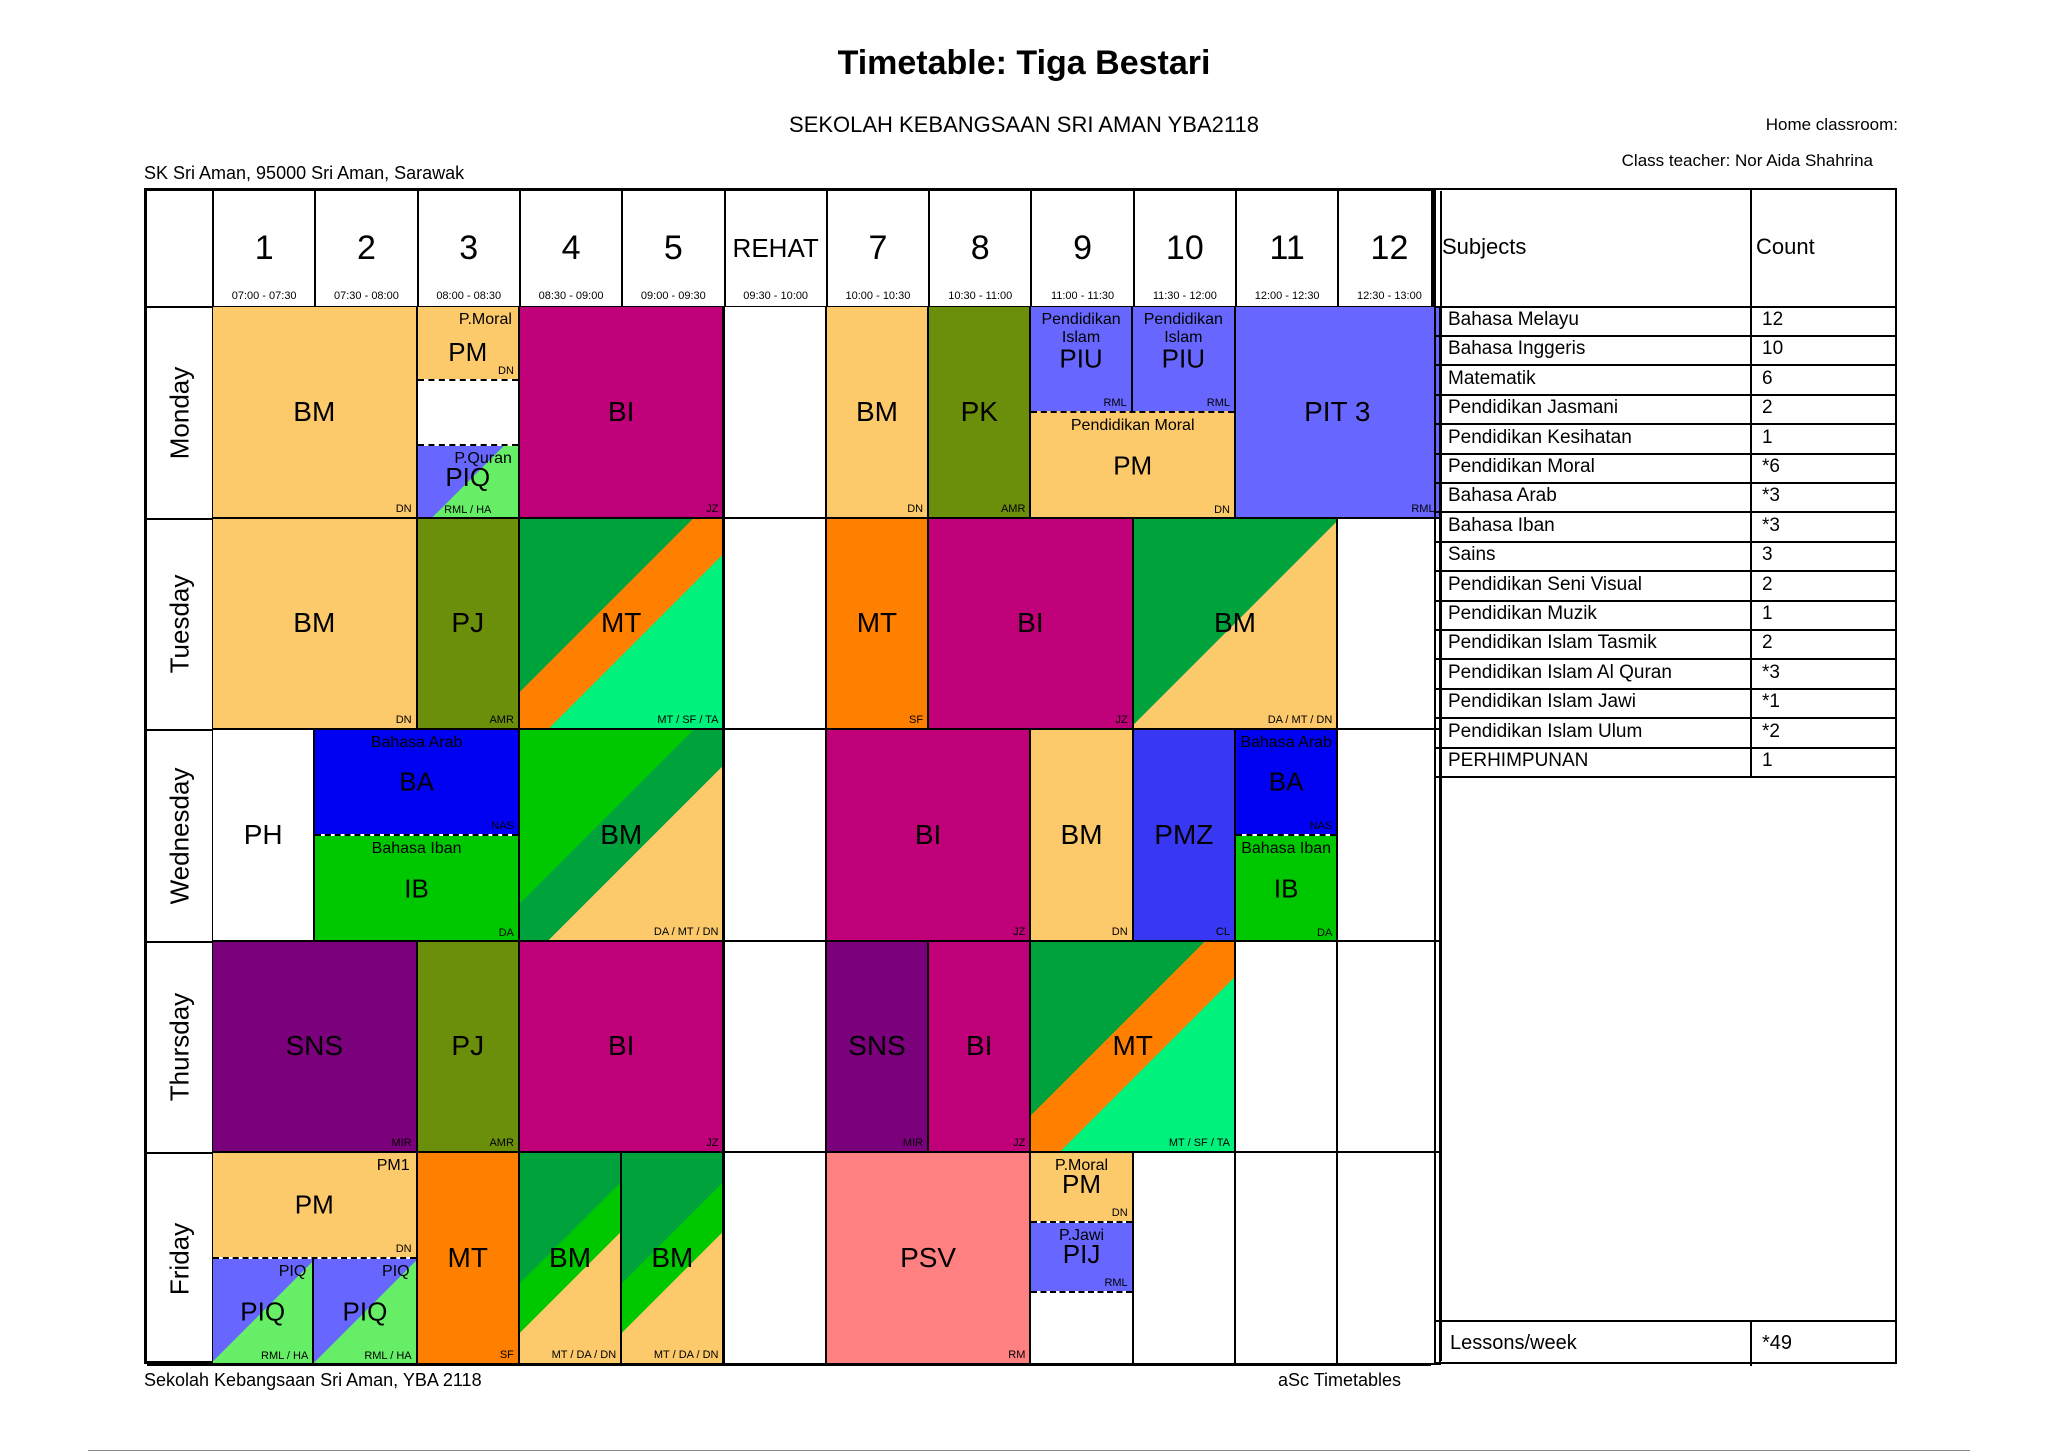 This screenshot has width=2048, height=1451. I want to click on day-label: Tuesday, so click(180, 625).